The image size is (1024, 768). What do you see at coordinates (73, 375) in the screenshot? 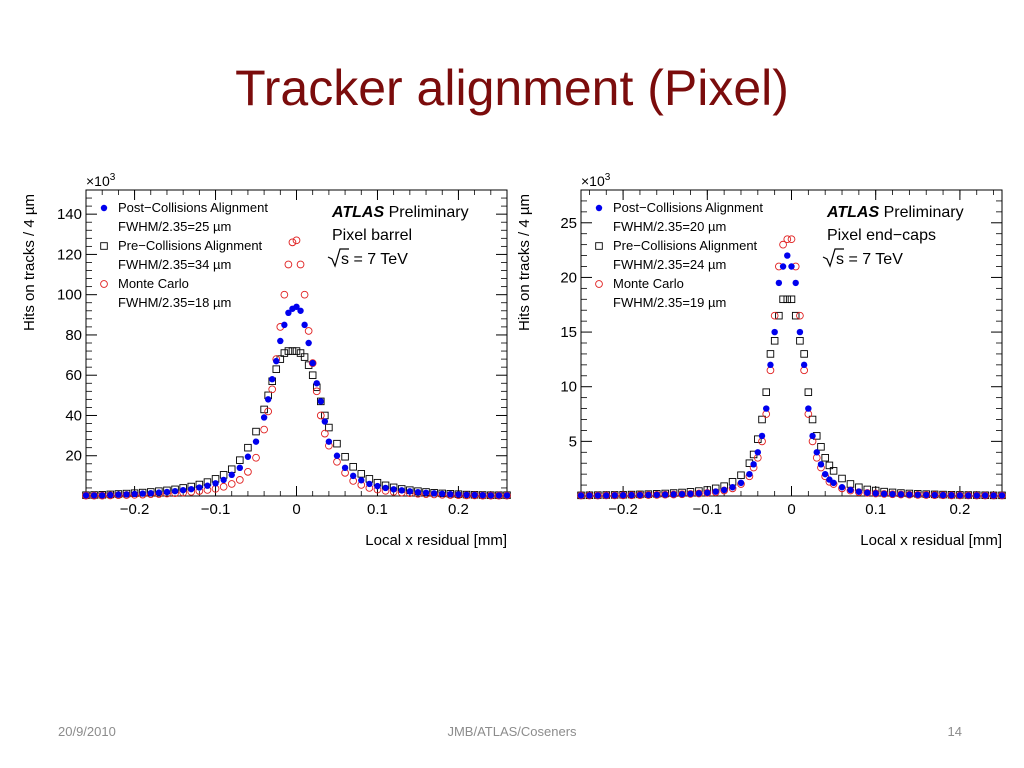
I see `y-tick-label: 60` at bounding box center [73, 375].